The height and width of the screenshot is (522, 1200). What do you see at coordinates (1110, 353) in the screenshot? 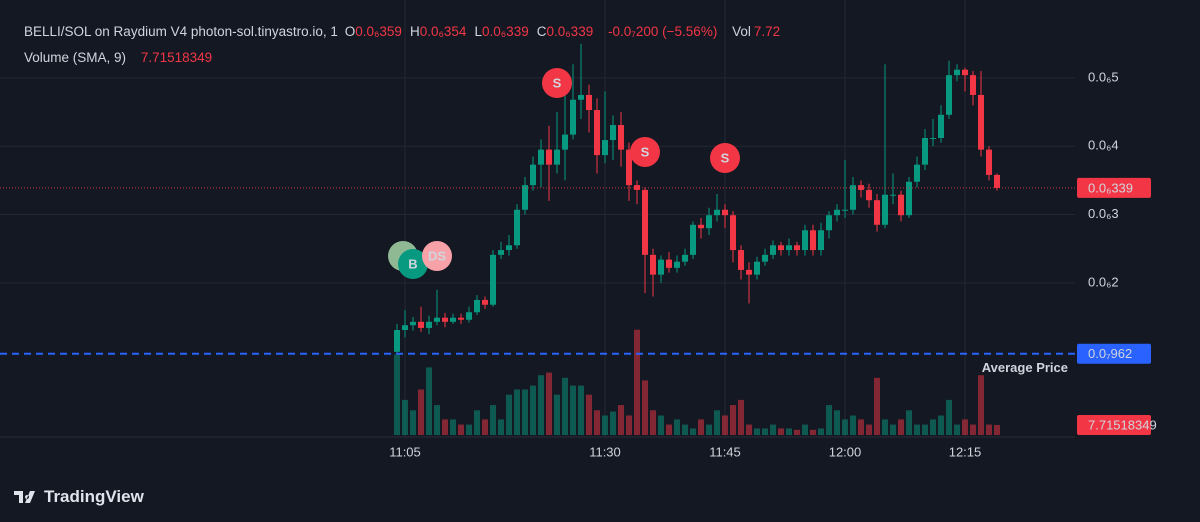
I see `average-price-label: 0.0₇962` at bounding box center [1110, 353].